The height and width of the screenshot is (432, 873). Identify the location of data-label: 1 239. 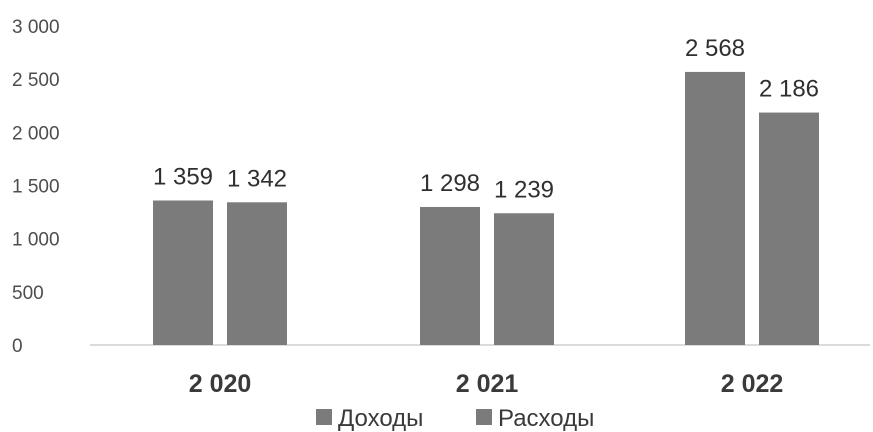
(524, 189).